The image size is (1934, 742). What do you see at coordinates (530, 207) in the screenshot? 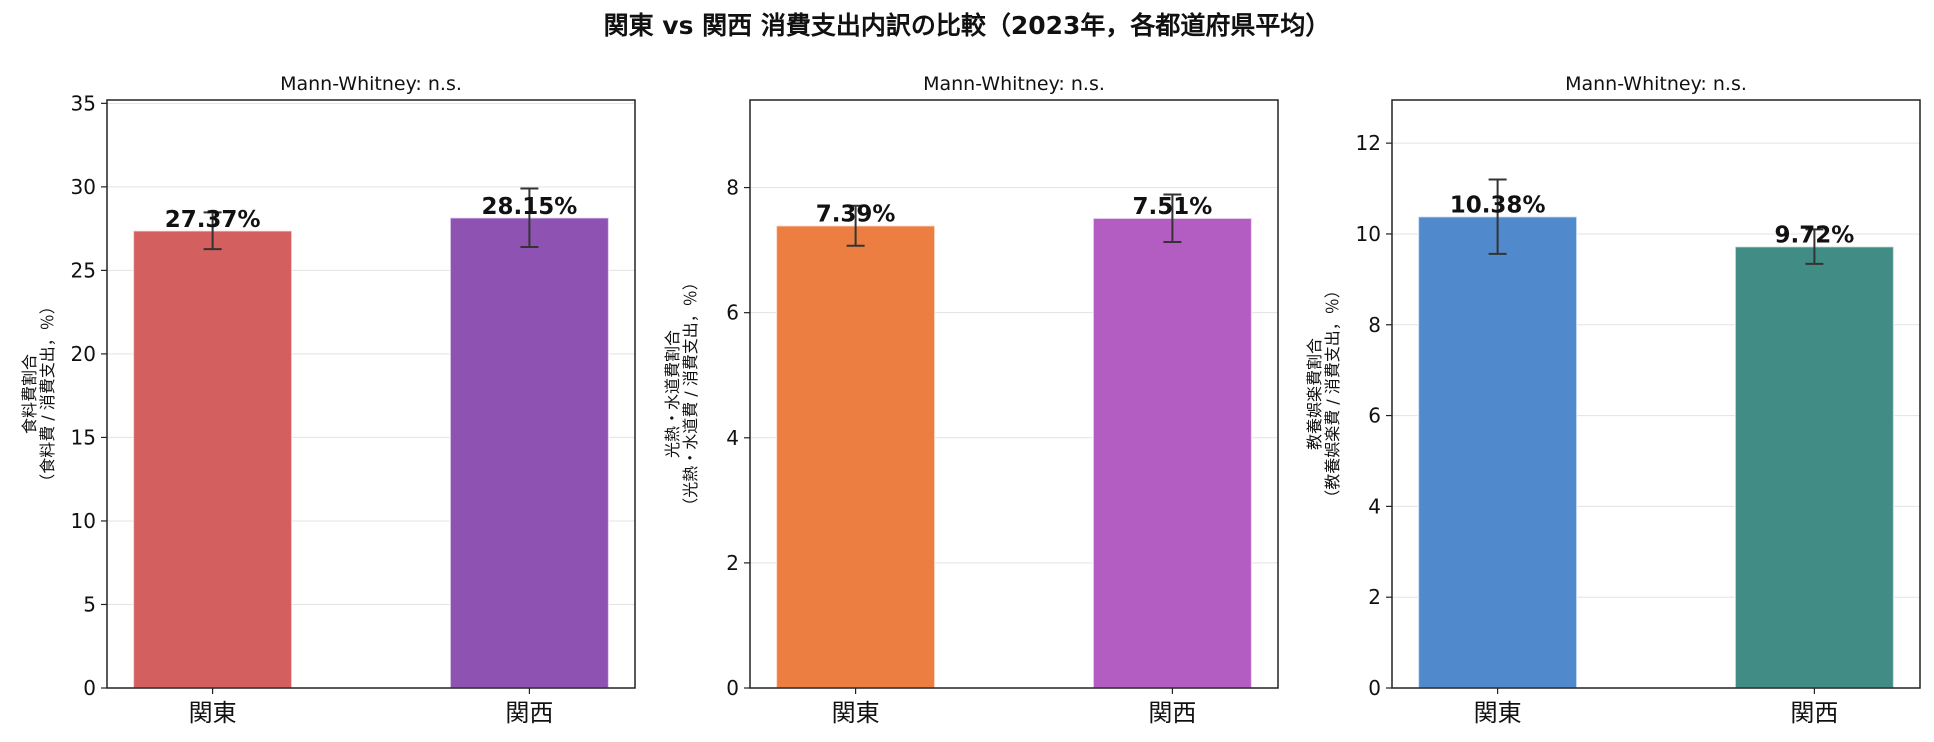
I see `panel-1-data-label-2: 28.15%` at bounding box center [530, 207].